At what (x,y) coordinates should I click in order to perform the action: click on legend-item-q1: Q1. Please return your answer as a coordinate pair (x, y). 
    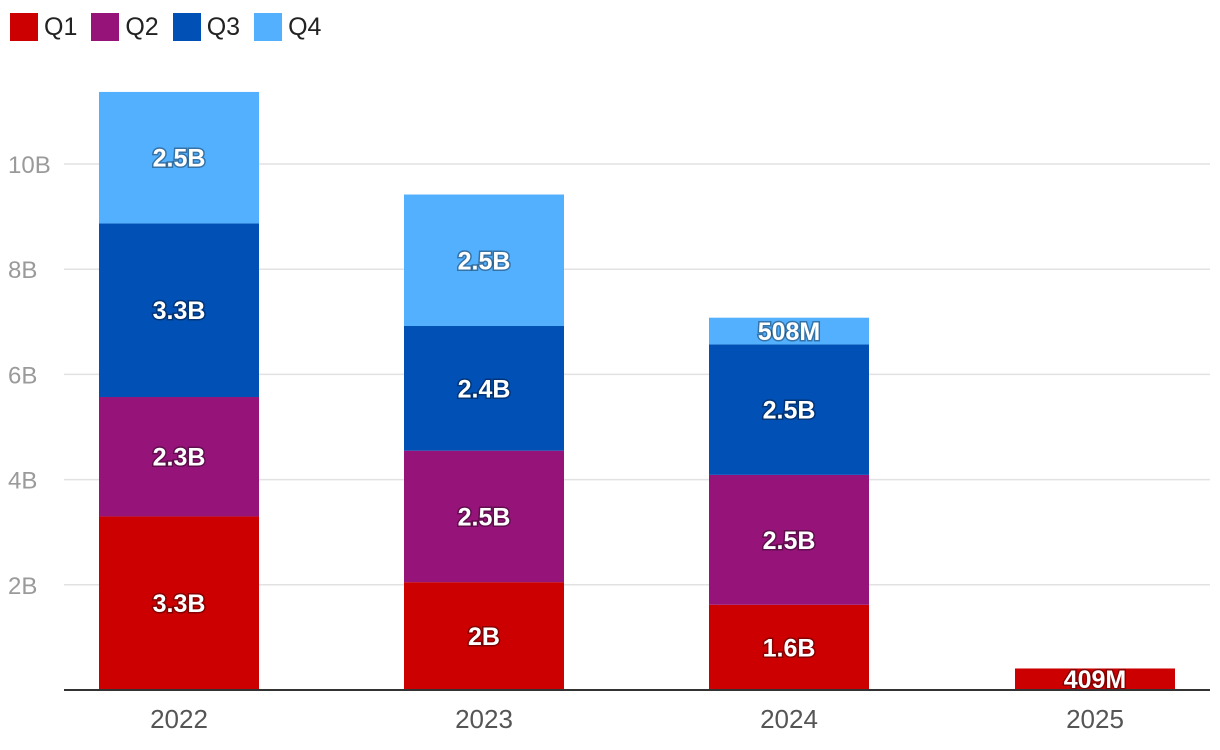
    Looking at the image, I should click on (43, 27).